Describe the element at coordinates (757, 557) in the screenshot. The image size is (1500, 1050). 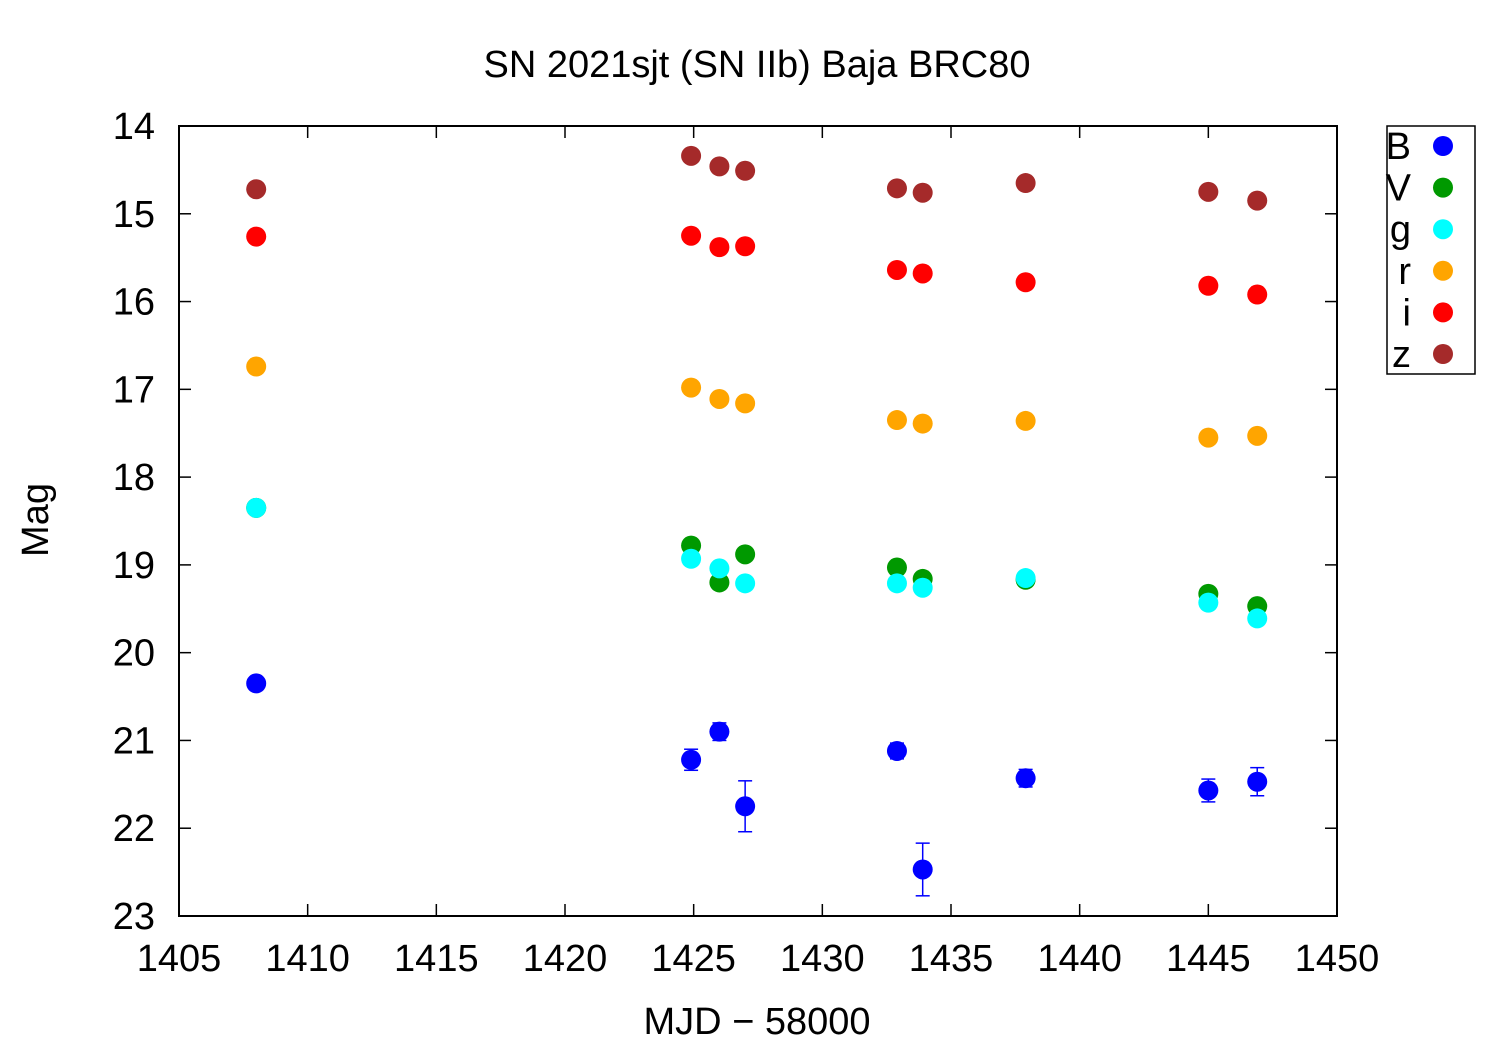
I see `series-V` at that location.